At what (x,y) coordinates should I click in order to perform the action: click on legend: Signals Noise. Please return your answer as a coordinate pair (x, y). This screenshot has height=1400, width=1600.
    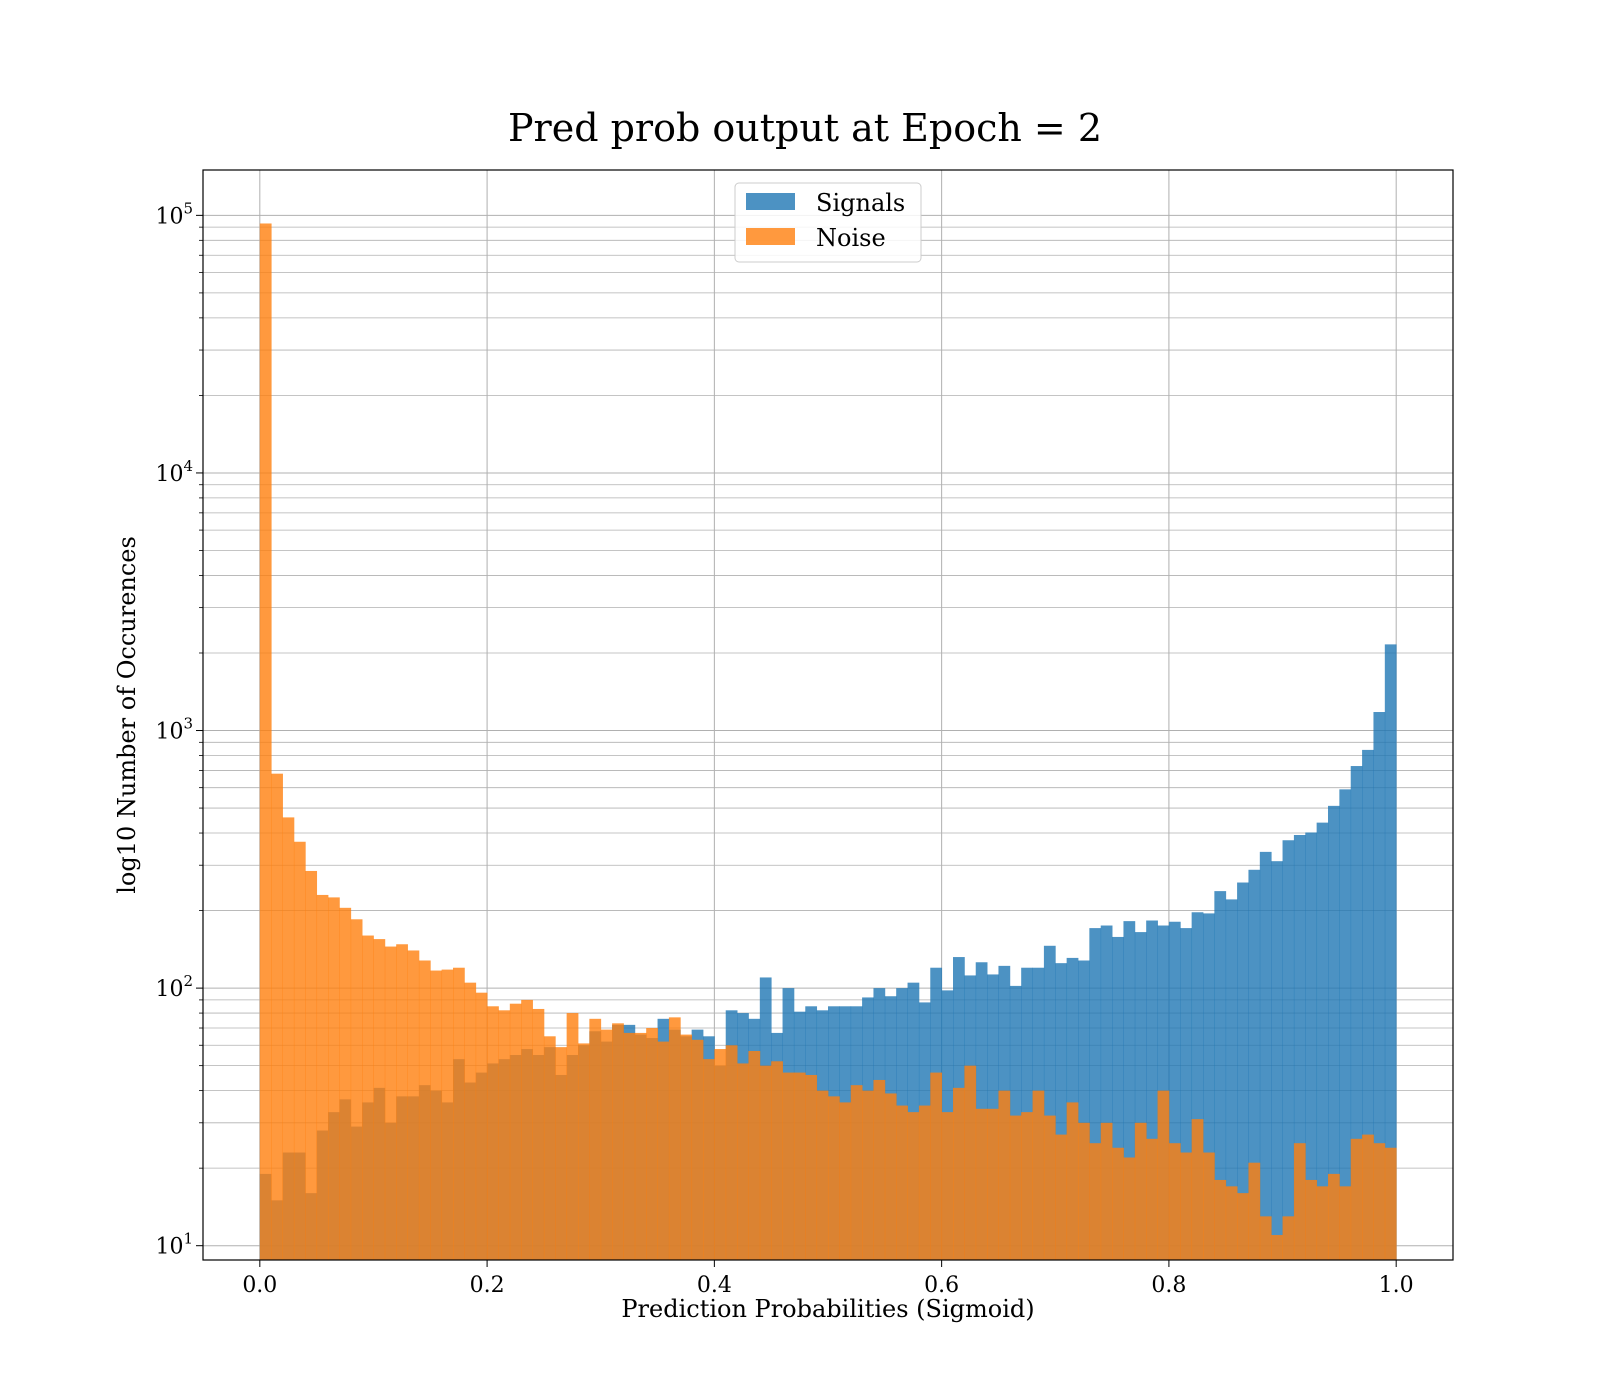
    Looking at the image, I should click on (828, 222).